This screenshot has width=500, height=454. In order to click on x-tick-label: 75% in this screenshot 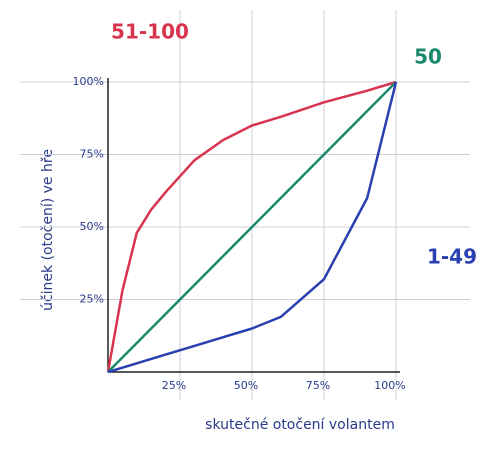, I will do `click(318, 385)`.